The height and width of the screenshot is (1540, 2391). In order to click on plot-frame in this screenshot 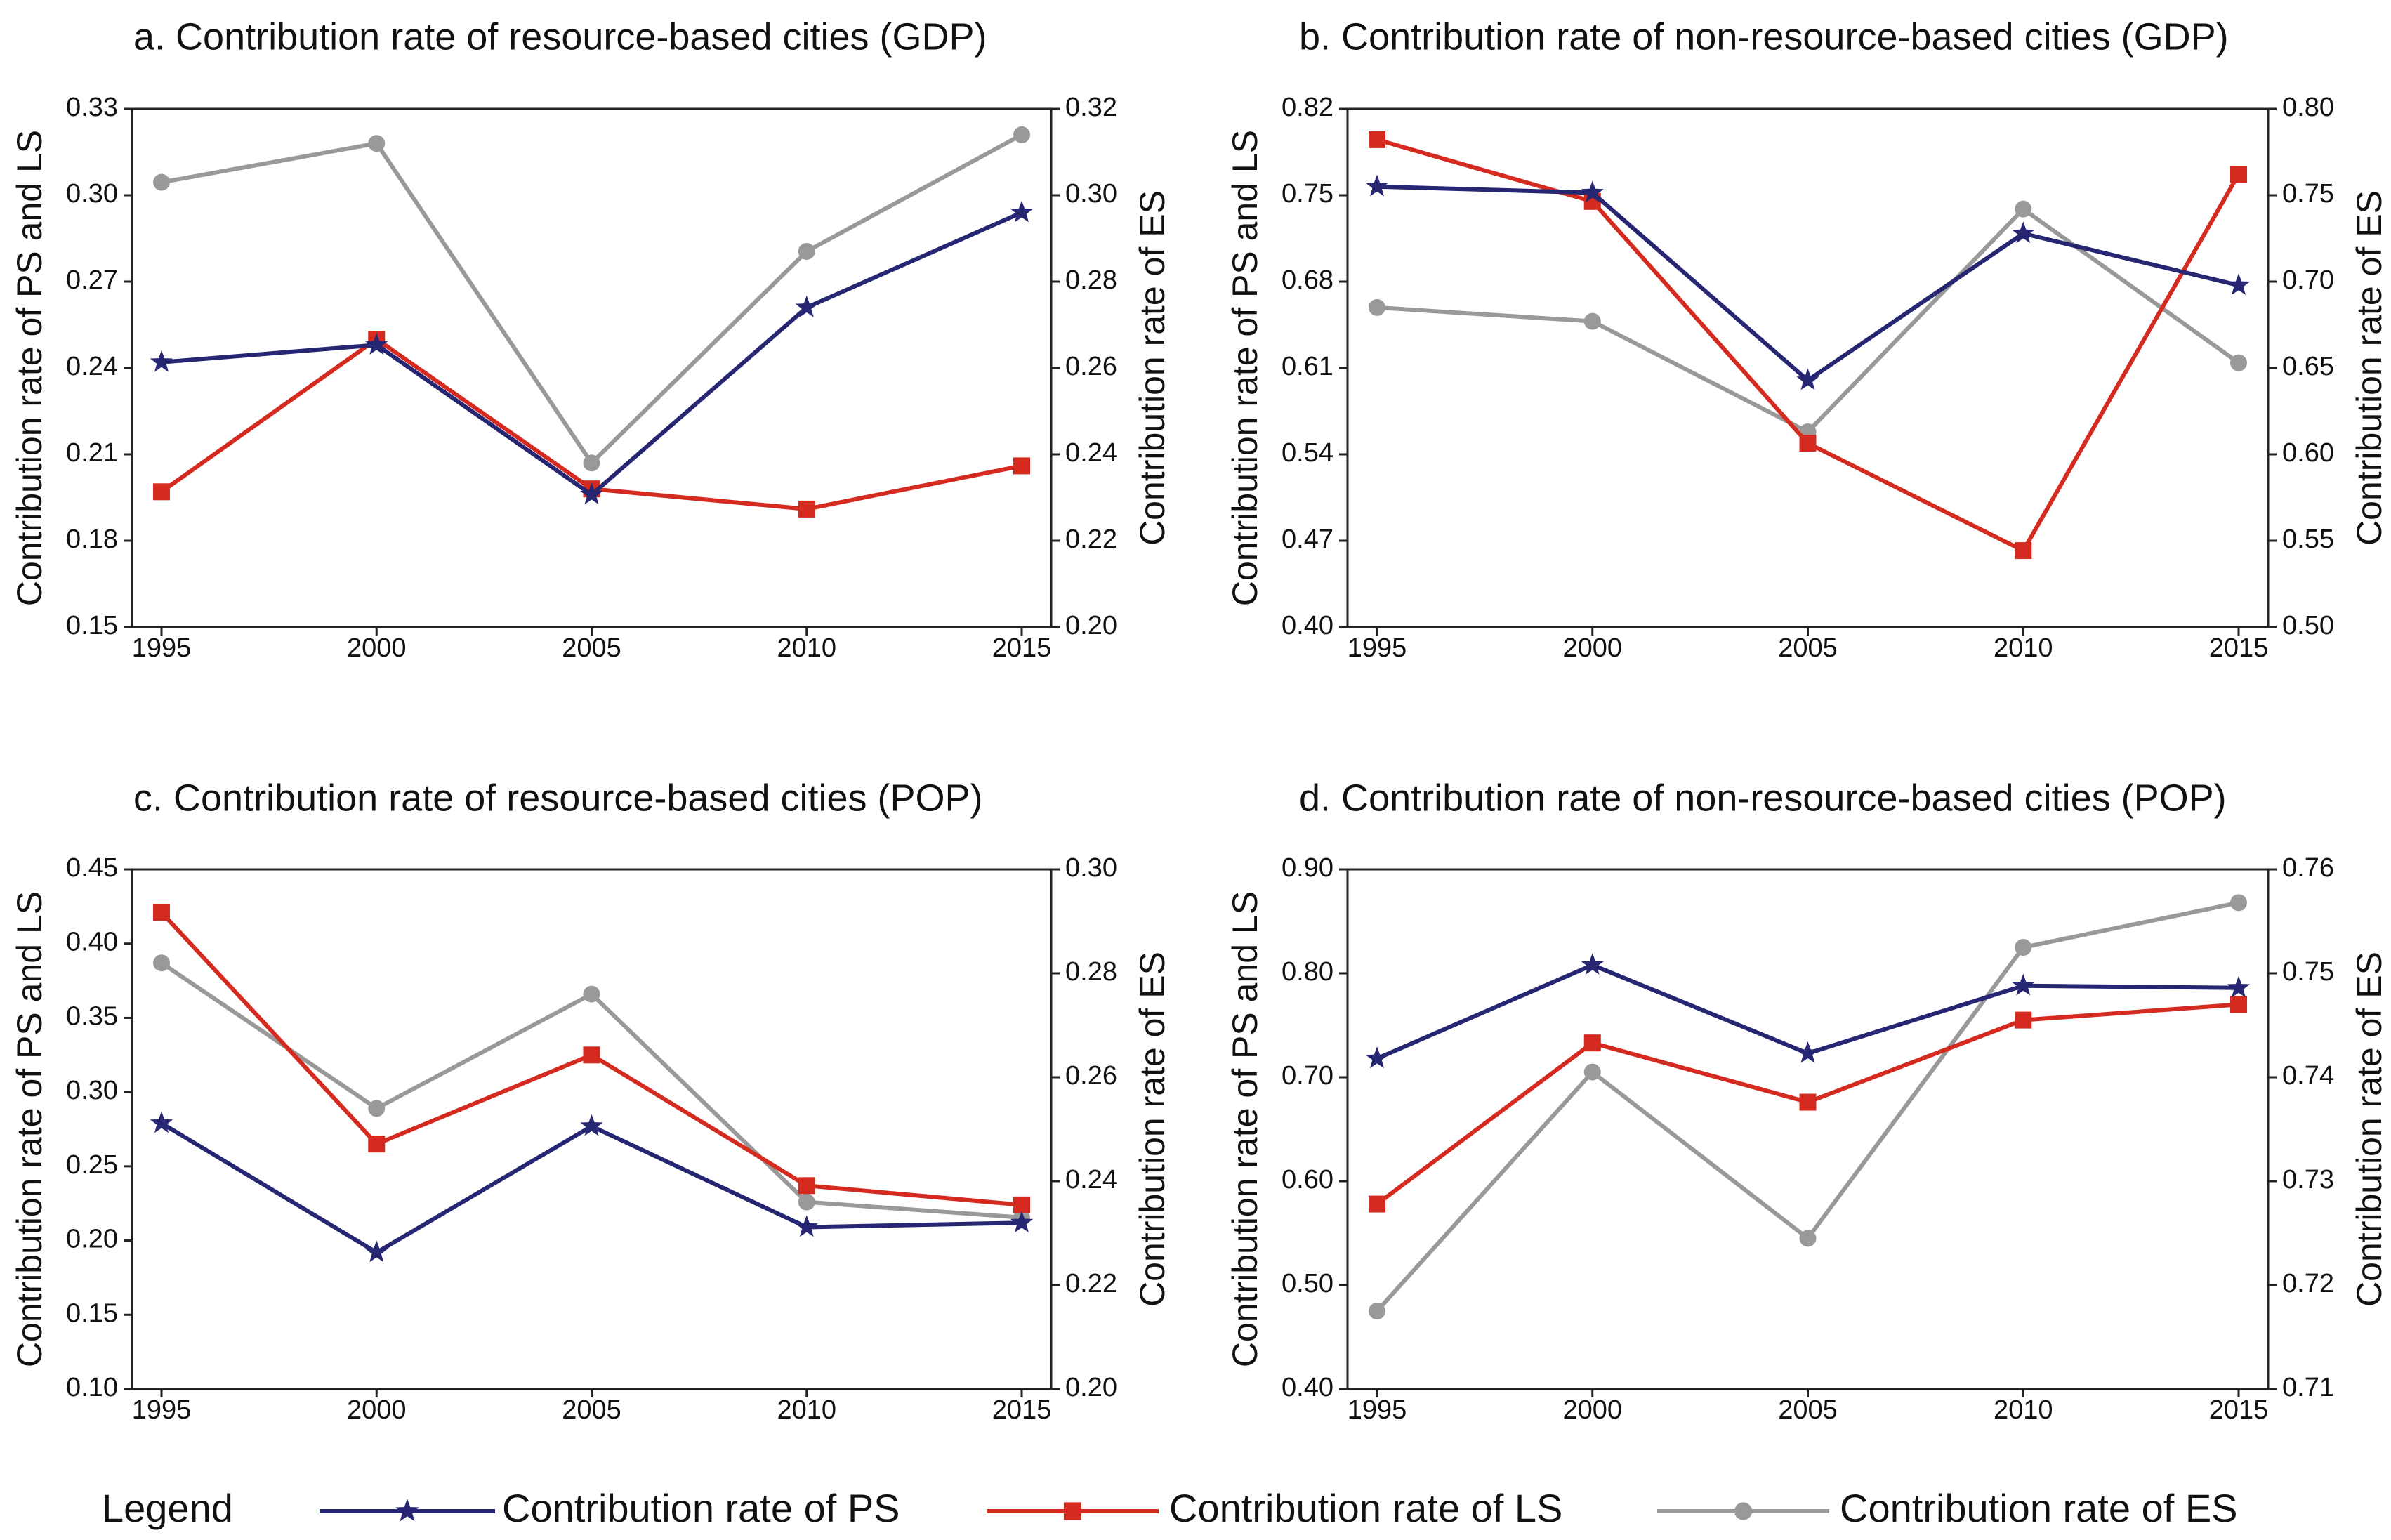, I will do `click(592, 367)`.